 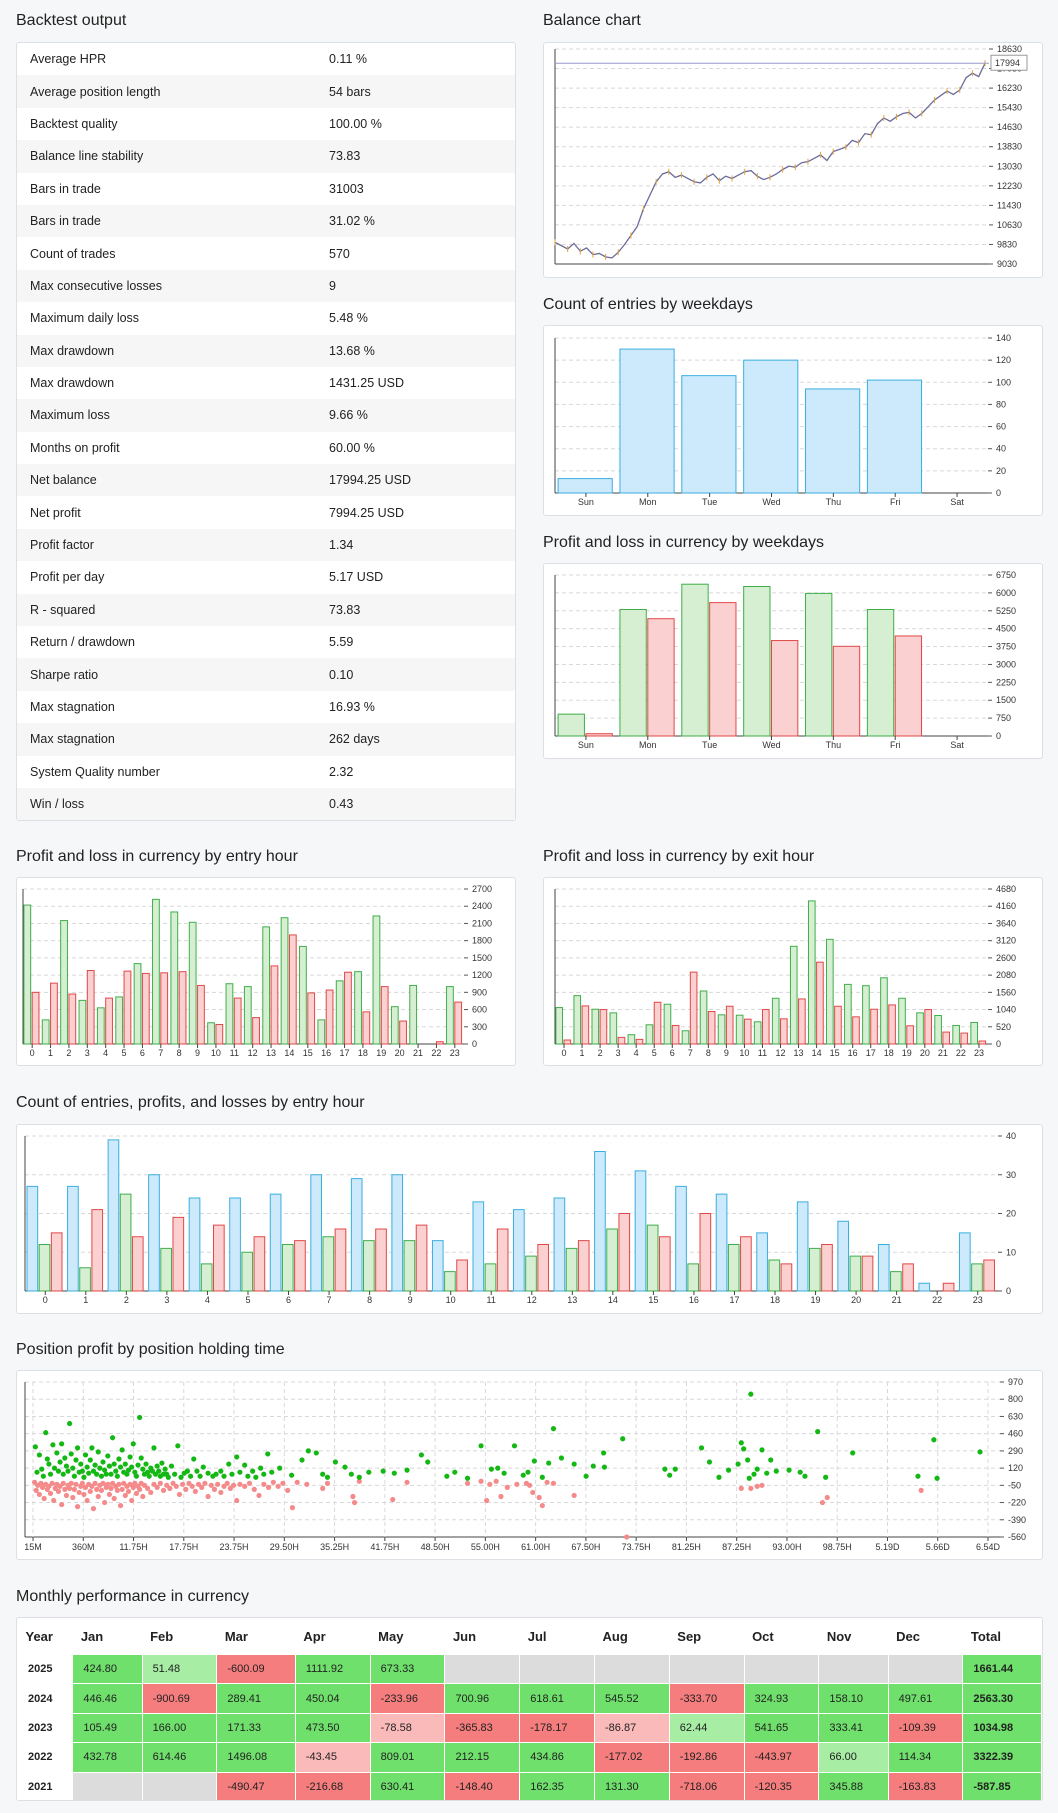 What do you see at coordinates (600, 1053) in the screenshot?
I see `pl_exit_hour-x-tick-label: 2` at bounding box center [600, 1053].